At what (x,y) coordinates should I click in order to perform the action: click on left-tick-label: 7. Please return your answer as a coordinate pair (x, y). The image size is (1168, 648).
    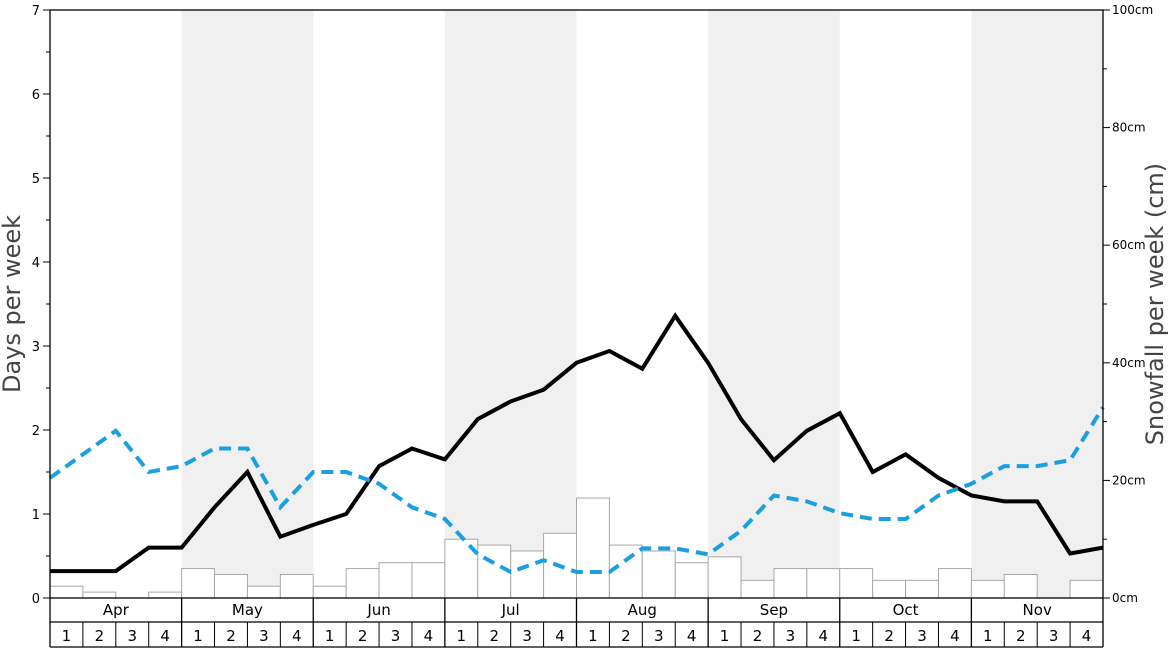
    Looking at the image, I should click on (36, 11).